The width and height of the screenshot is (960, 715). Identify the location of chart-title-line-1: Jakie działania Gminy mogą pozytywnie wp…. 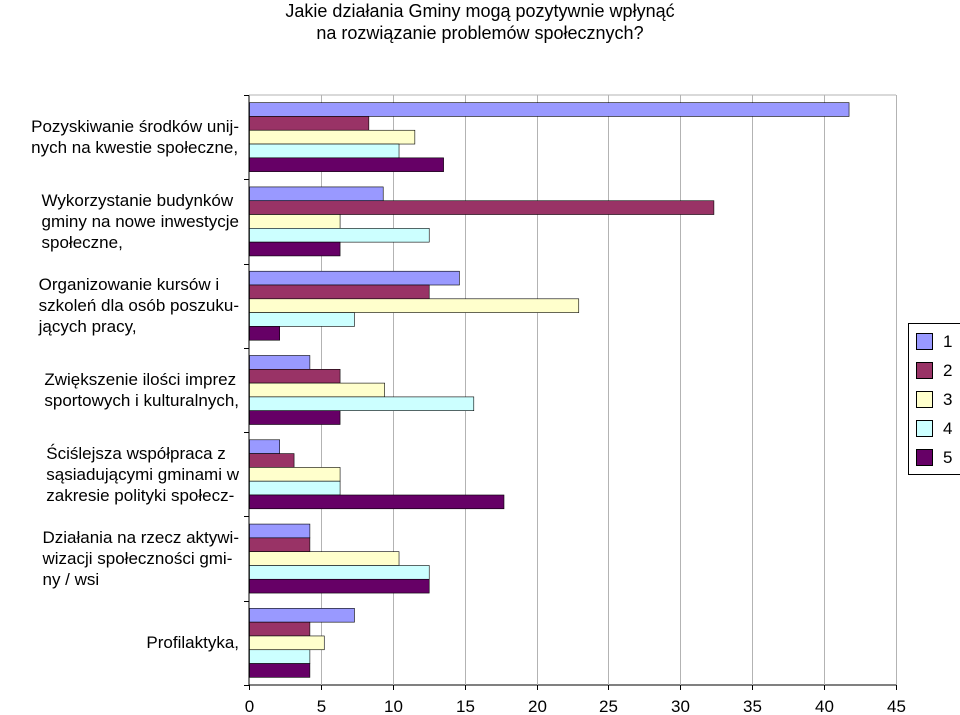
(480, 11).